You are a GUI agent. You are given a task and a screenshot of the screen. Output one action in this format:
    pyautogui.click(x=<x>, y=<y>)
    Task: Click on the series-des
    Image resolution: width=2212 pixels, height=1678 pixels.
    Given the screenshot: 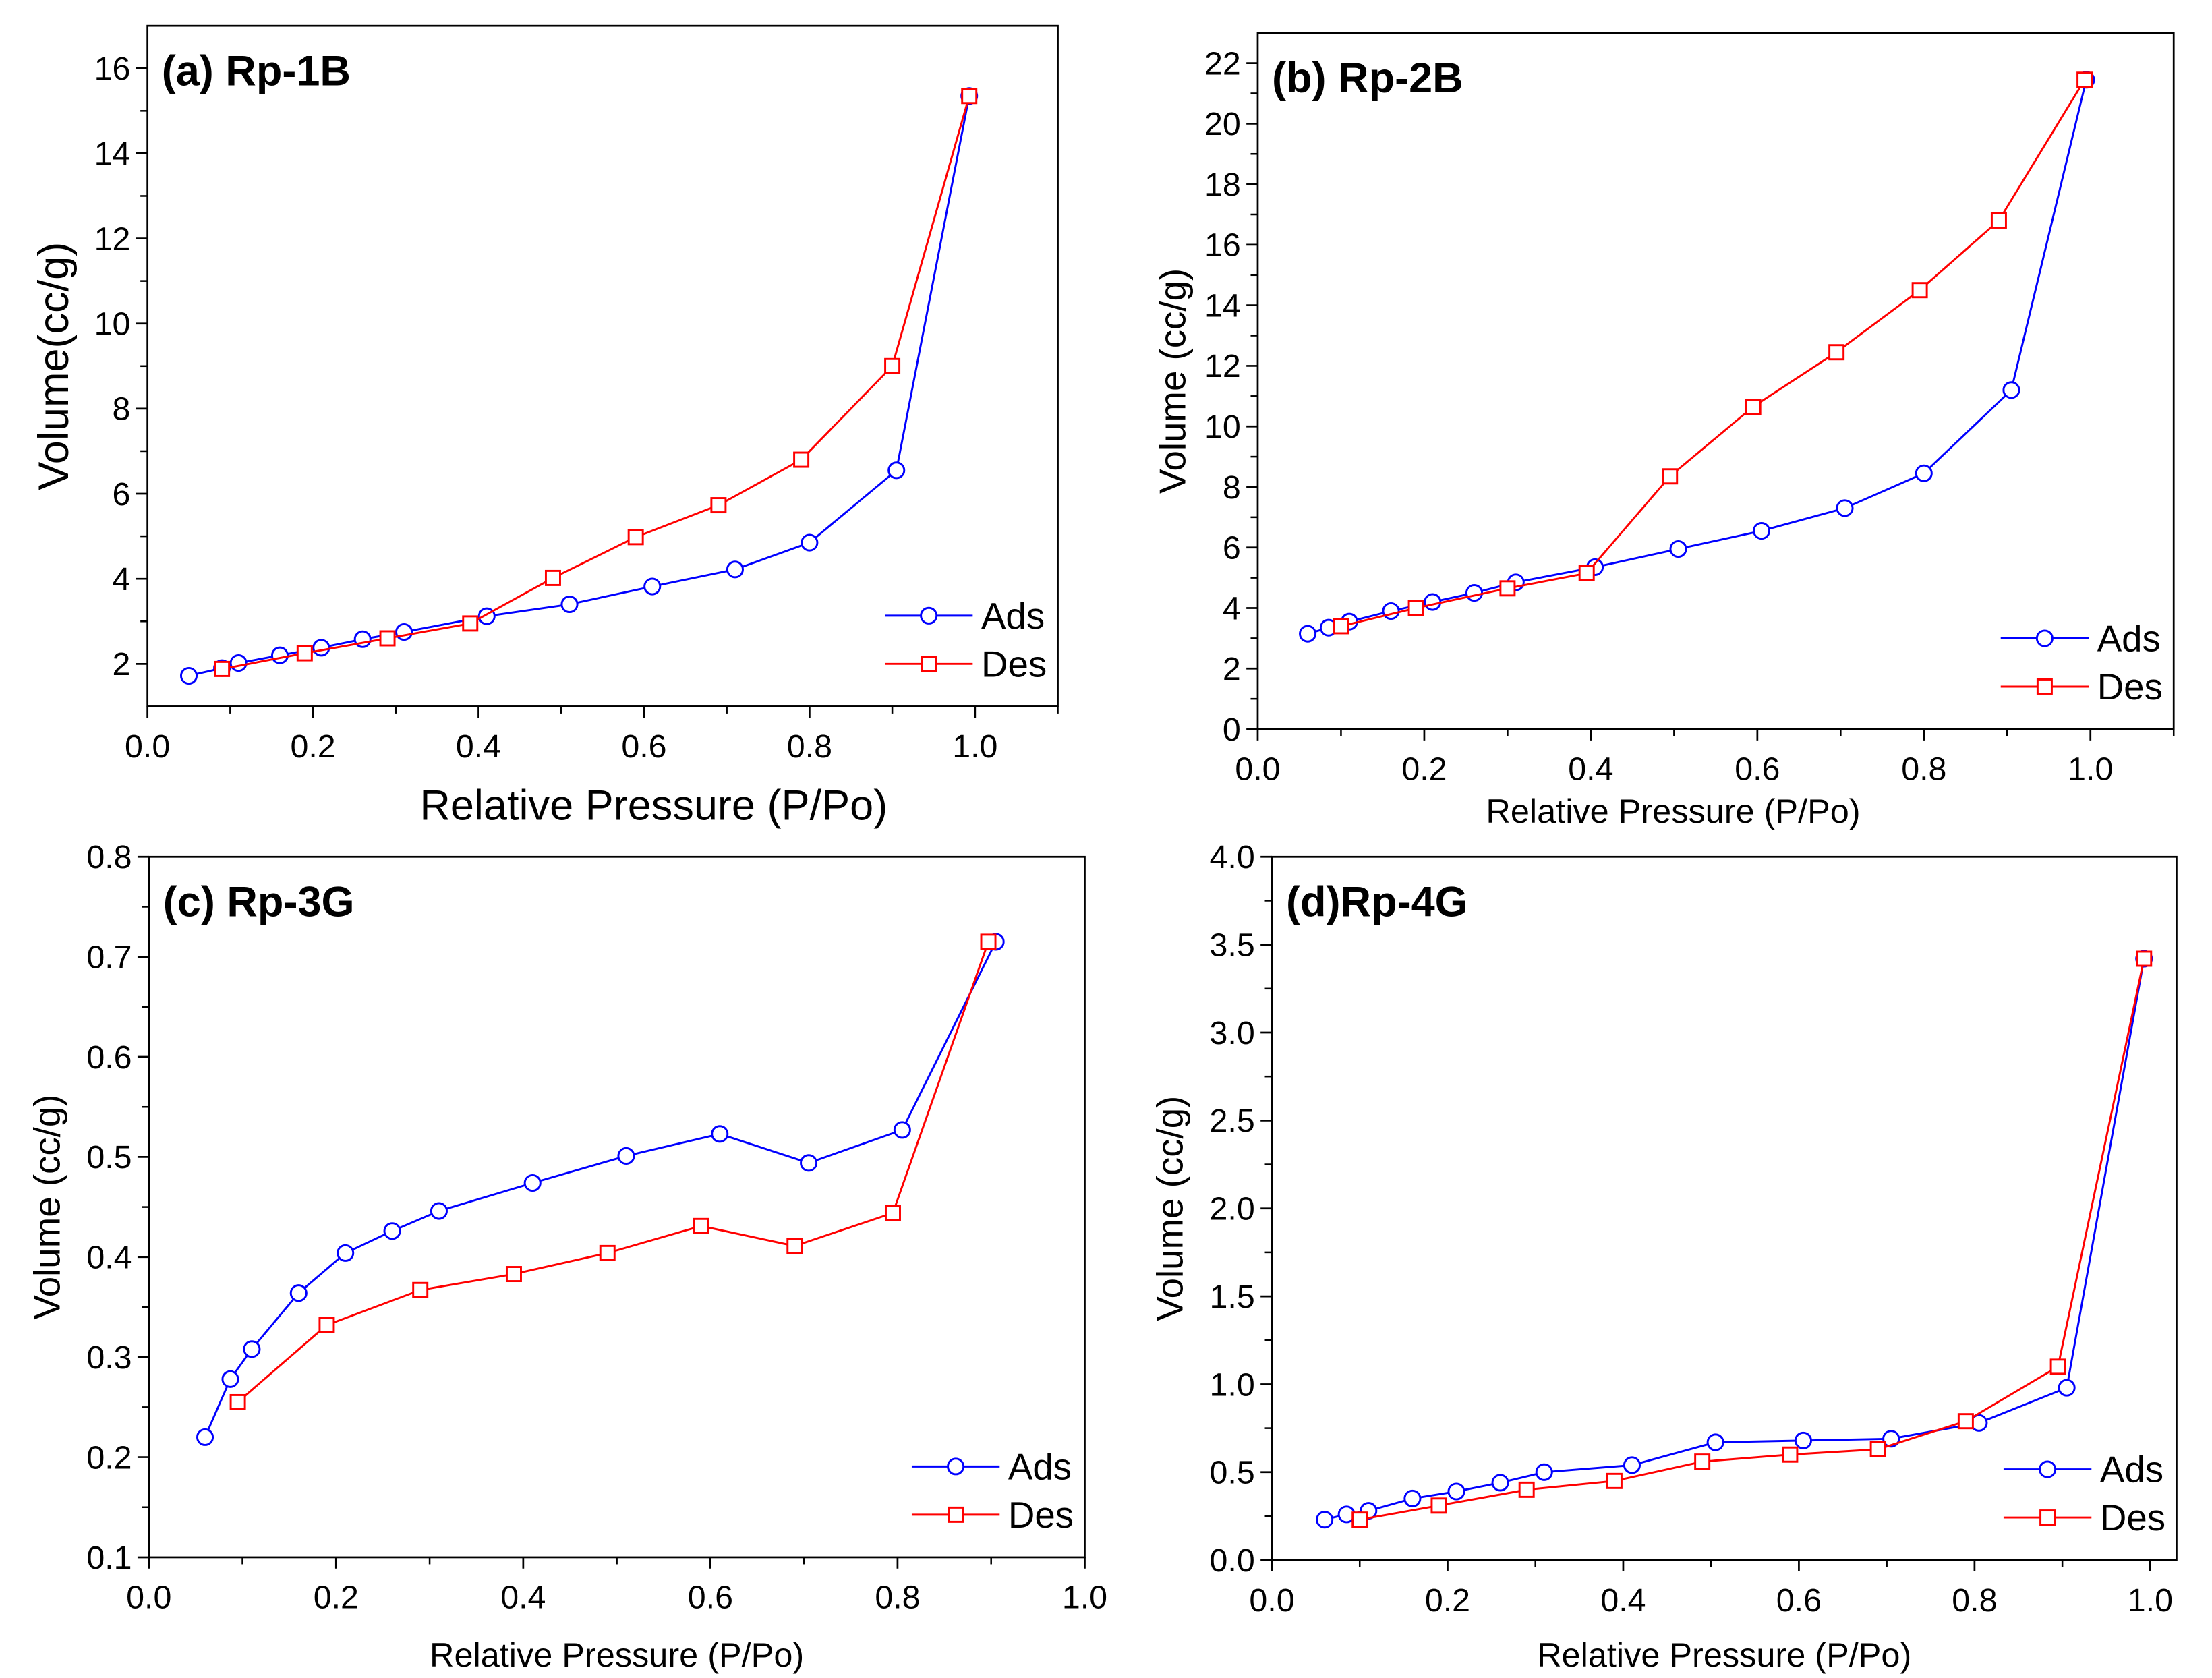 What is the action you would take?
    pyautogui.click(x=596, y=382)
    